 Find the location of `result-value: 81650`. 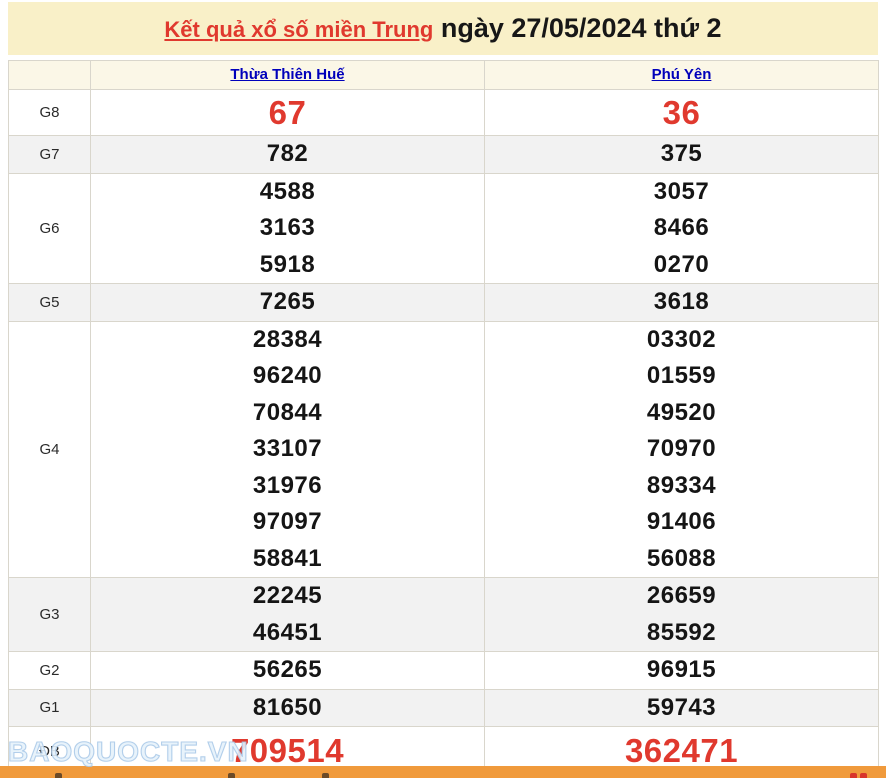

result-value: 81650 is located at coordinates (287, 707).